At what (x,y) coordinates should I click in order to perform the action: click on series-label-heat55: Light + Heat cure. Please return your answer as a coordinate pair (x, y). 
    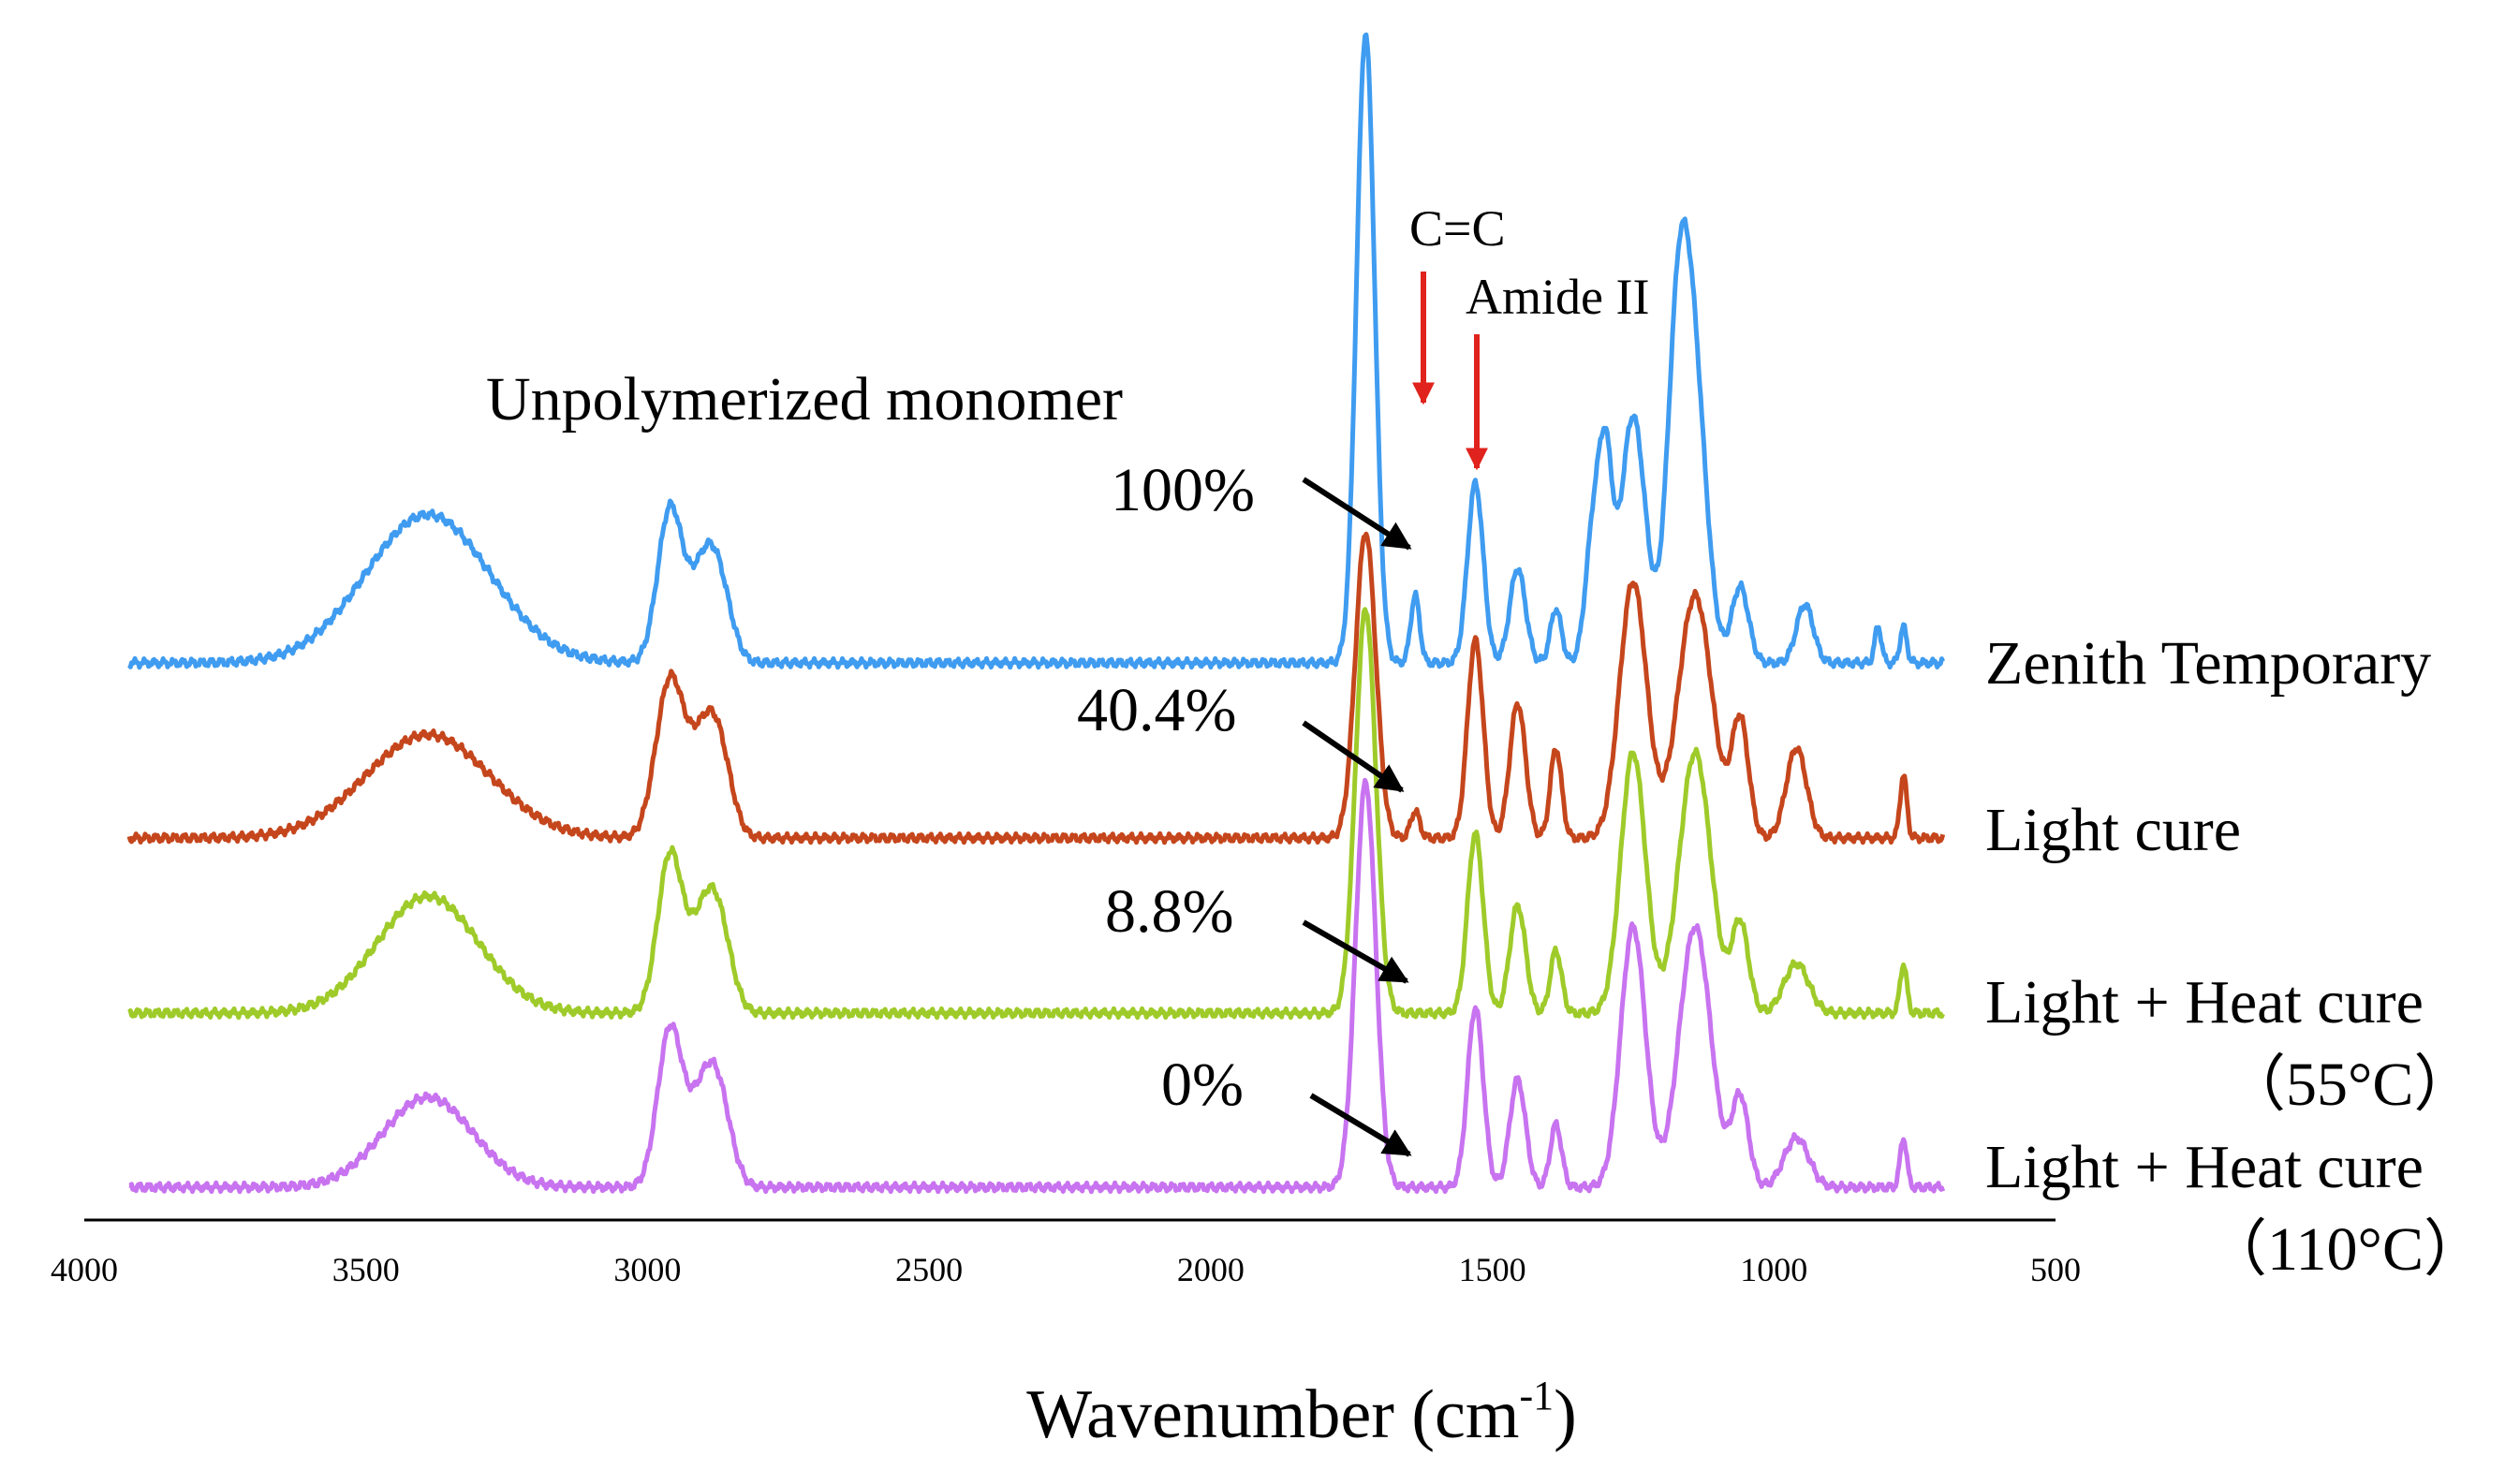
    Looking at the image, I should click on (2204, 1002).